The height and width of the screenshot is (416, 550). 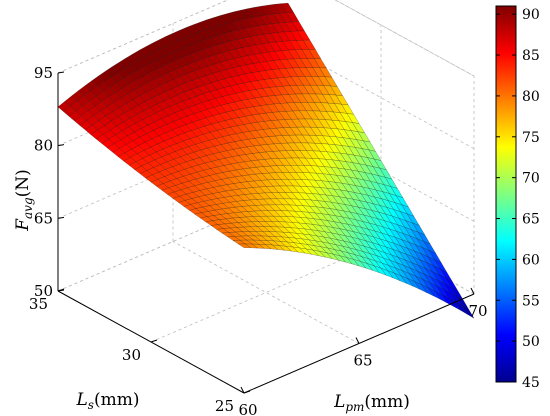 I want to click on y-tick-label: 30, so click(x=131, y=355).